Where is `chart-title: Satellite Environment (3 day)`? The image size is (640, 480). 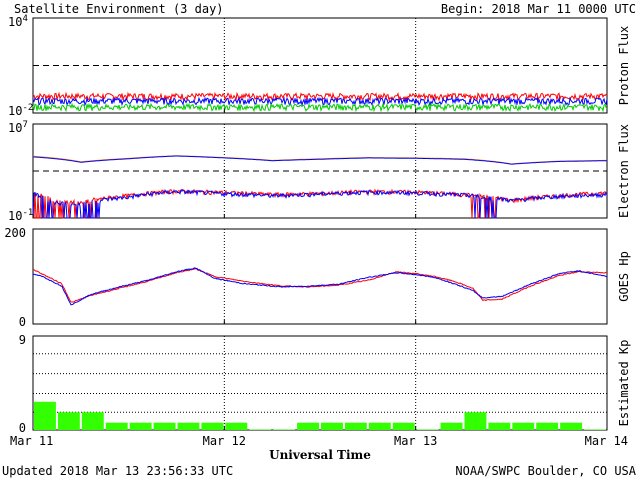 chart-title: Satellite Environment (3 day) is located at coordinates (119, 9).